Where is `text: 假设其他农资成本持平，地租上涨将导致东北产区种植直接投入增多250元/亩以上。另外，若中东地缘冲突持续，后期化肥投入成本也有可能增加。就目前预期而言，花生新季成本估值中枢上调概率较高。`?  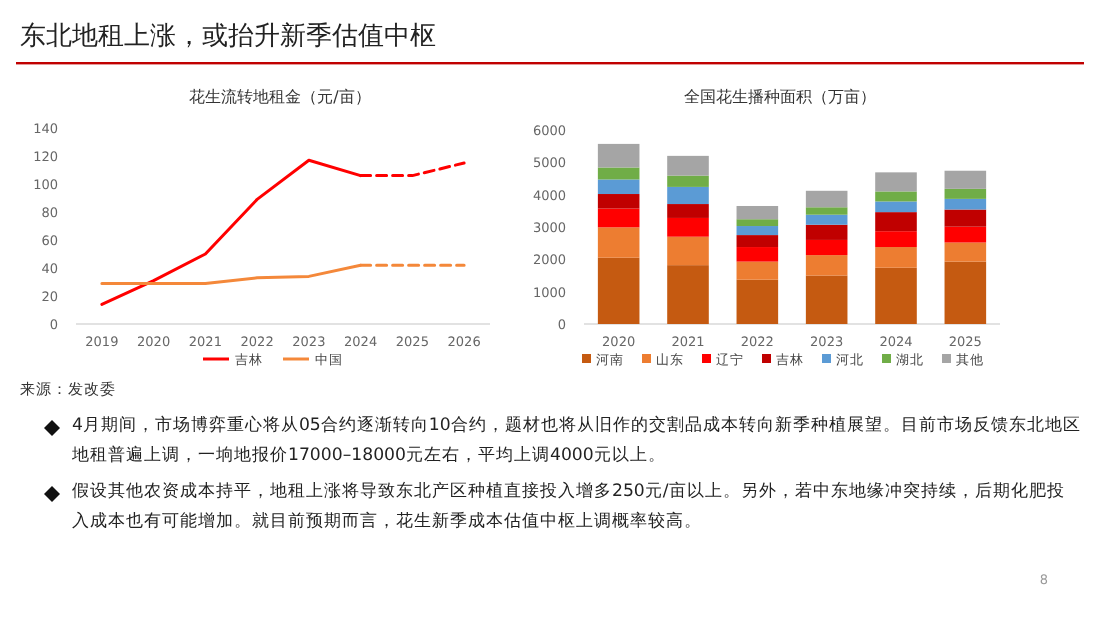
text: 假设其他农资成本持平，地租上涨将导致东北产区种植直接投入增多250元/亩以上。另外，若中东地缘冲突持续，后期化肥投入成本也有可能增加。就目前预期而言，花生新季成本估值中枢上调概率较高。 is located at coordinates (568, 507).